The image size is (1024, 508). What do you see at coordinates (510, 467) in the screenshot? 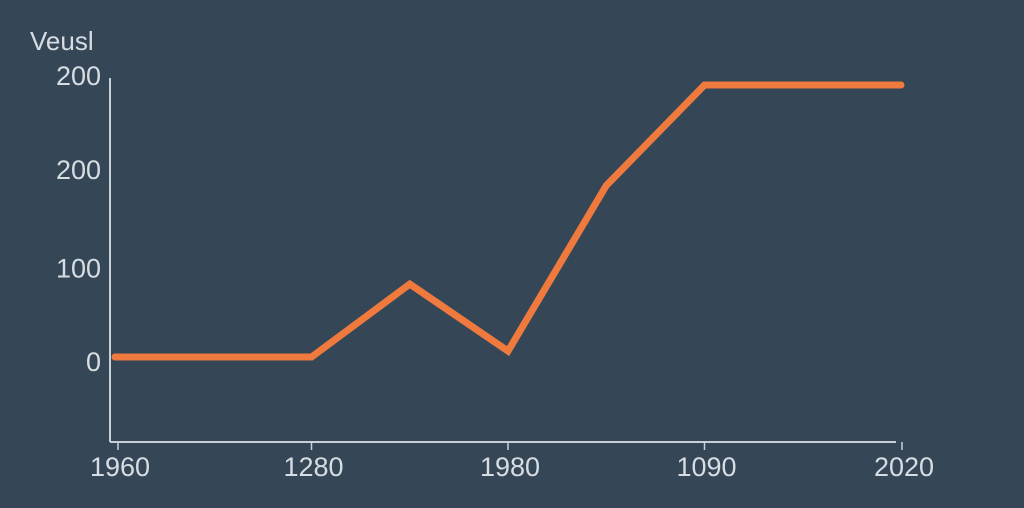
I see `x-tick-label: 1980` at bounding box center [510, 467].